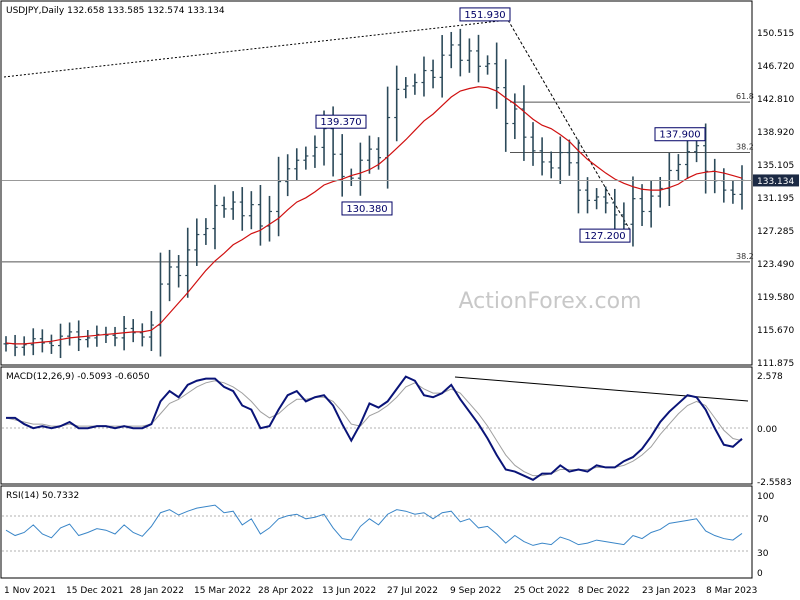 The height and width of the screenshot is (600, 800). Describe the element at coordinates (604, 236) in the screenshot. I see `price-callout-label: 127.200` at that location.